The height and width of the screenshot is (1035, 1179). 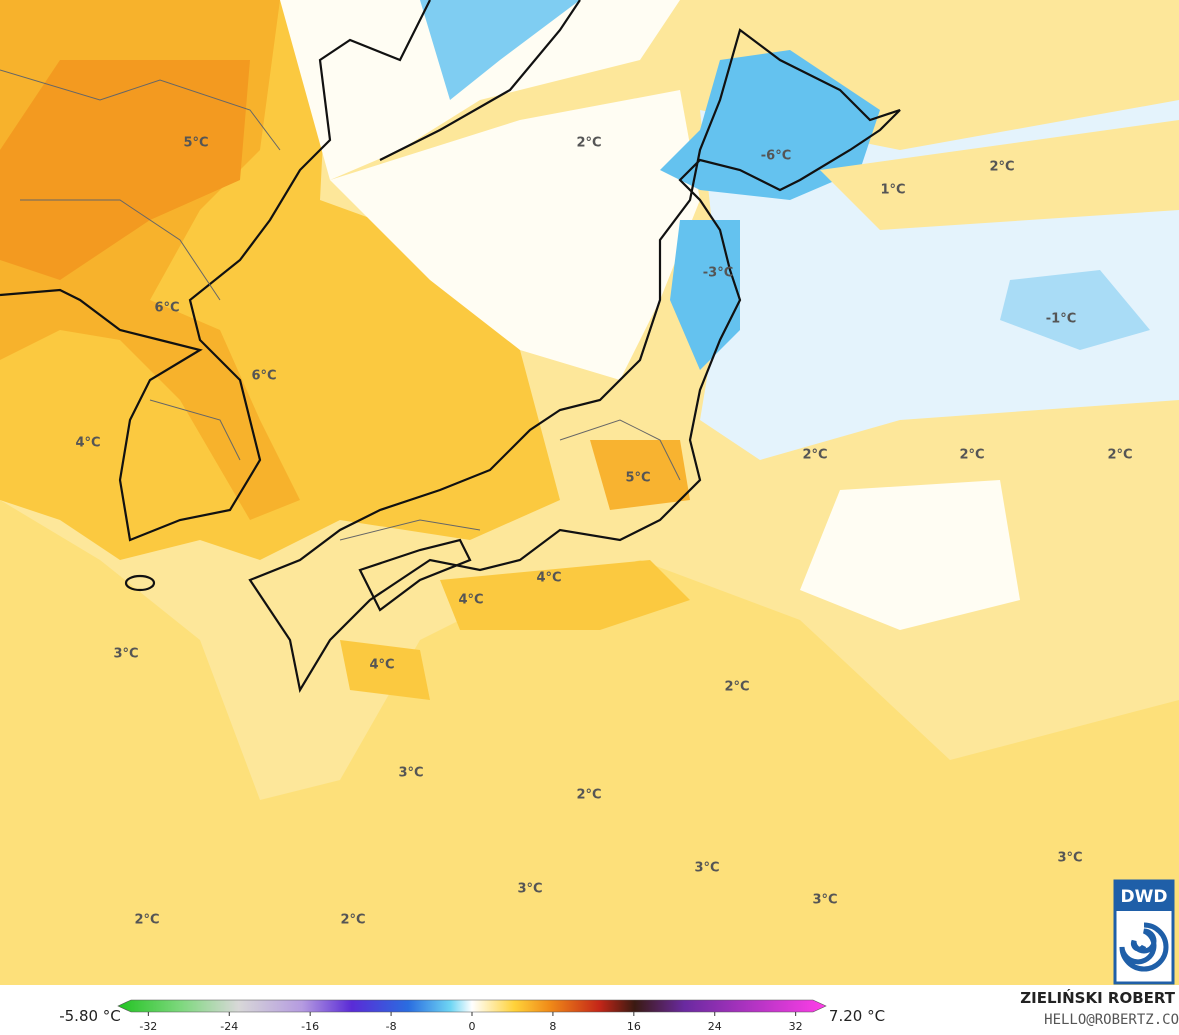 I want to click on color-legend: -5.80 °C 7.20 °C -32 -24 -16 -8 0 8 16 24 32, so click(x=472, y=1016).